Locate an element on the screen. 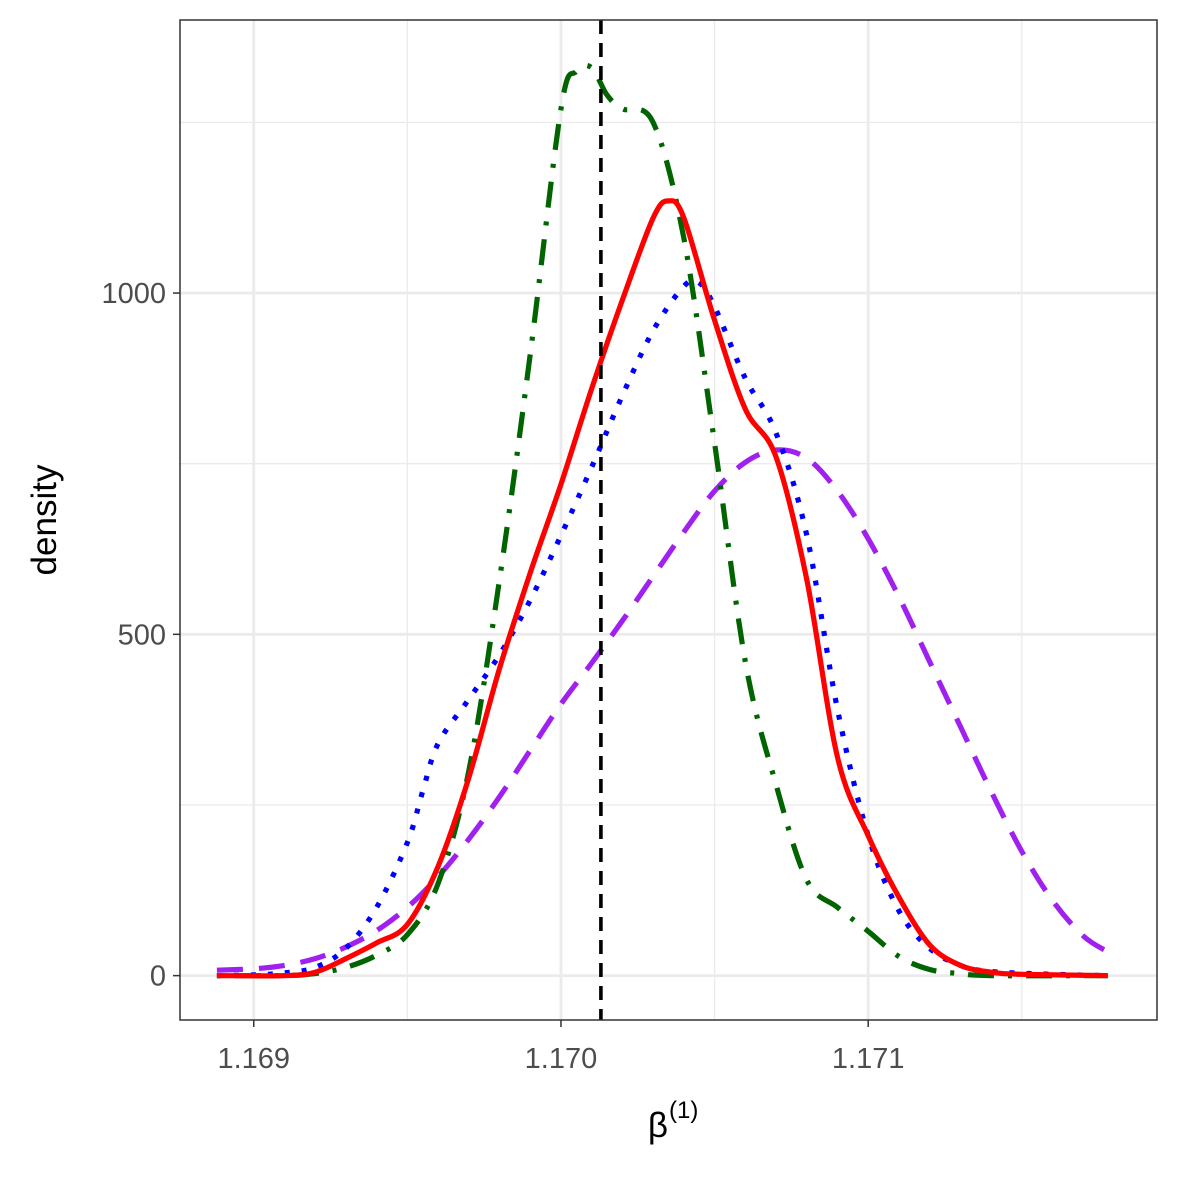 The width and height of the screenshot is (1181, 1181). y-tick-label: 500 is located at coordinates (142, 635).